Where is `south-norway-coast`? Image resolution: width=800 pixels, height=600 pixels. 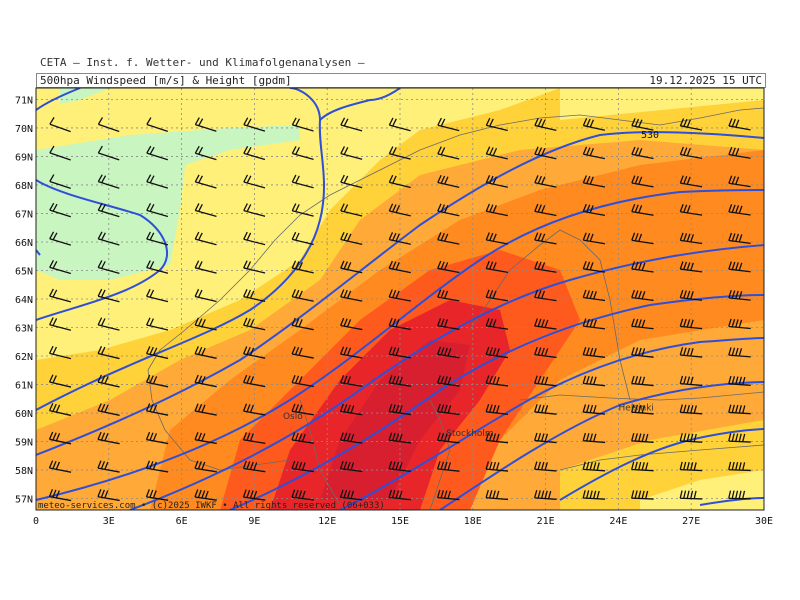 south-norway-coast is located at coordinates (219, 420).